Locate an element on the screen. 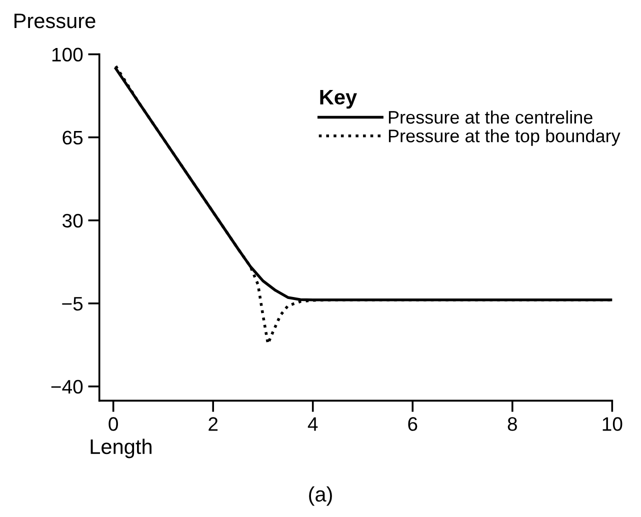 This screenshot has height=517, width=641. x-axis-title: Length is located at coordinates (121, 448).